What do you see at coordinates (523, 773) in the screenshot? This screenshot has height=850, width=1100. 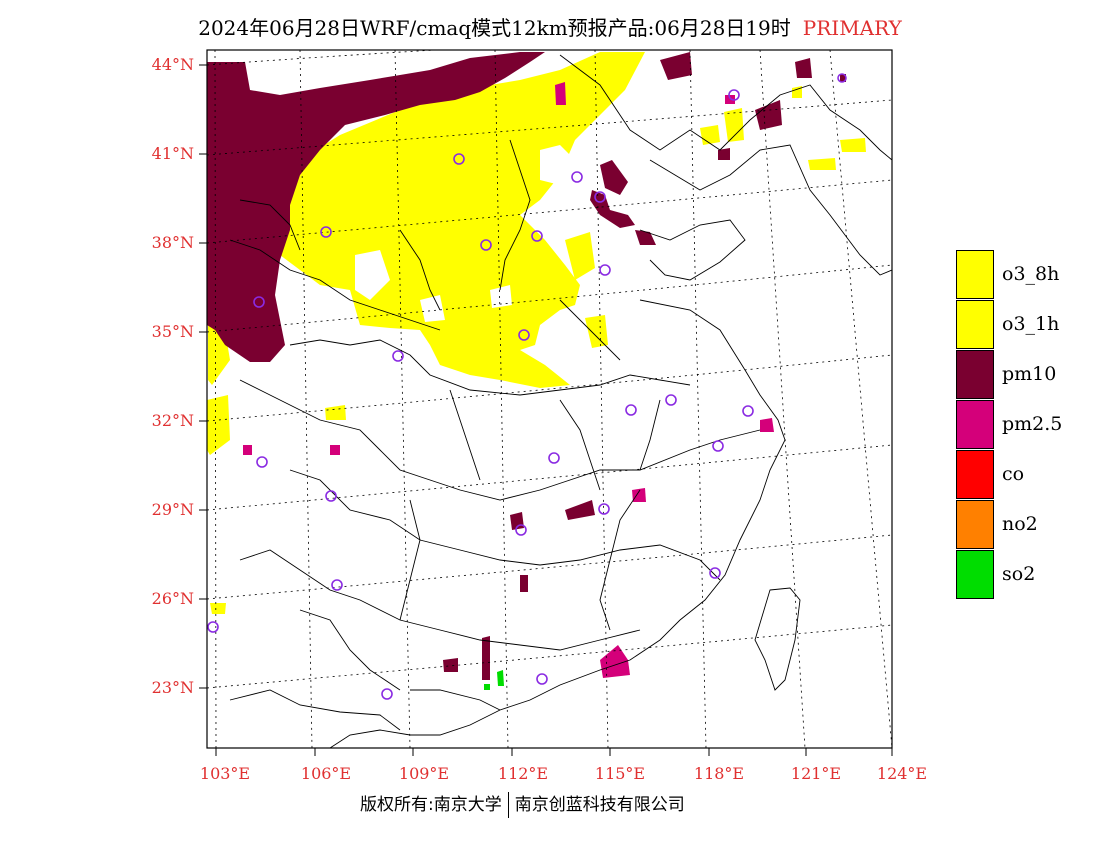 I see `lon-label-112: 112°E` at bounding box center [523, 773].